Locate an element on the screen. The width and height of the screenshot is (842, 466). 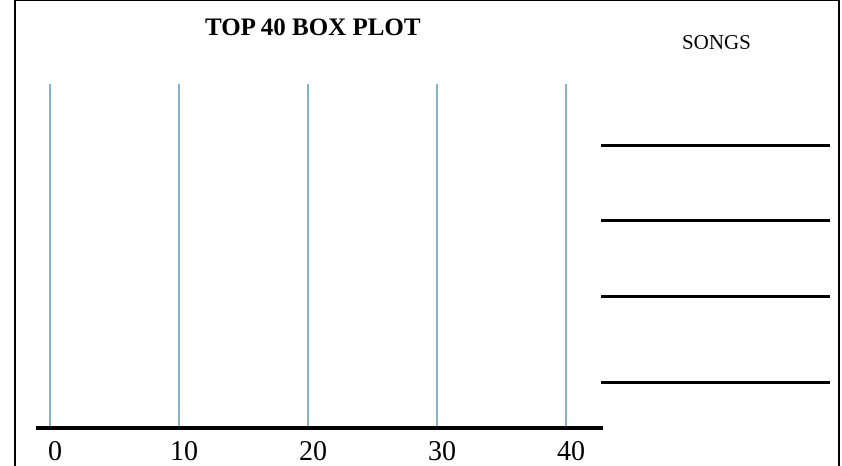
x-tick-label: 20 is located at coordinates (313, 451).